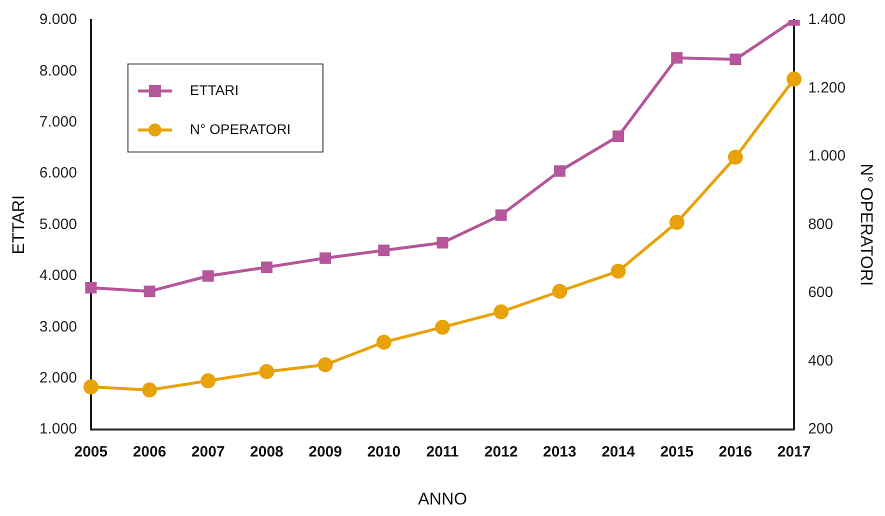 The width and height of the screenshot is (885, 516). Describe the element at coordinates (58, 378) in the screenshot. I see `y-tick-label: 2.000` at that location.